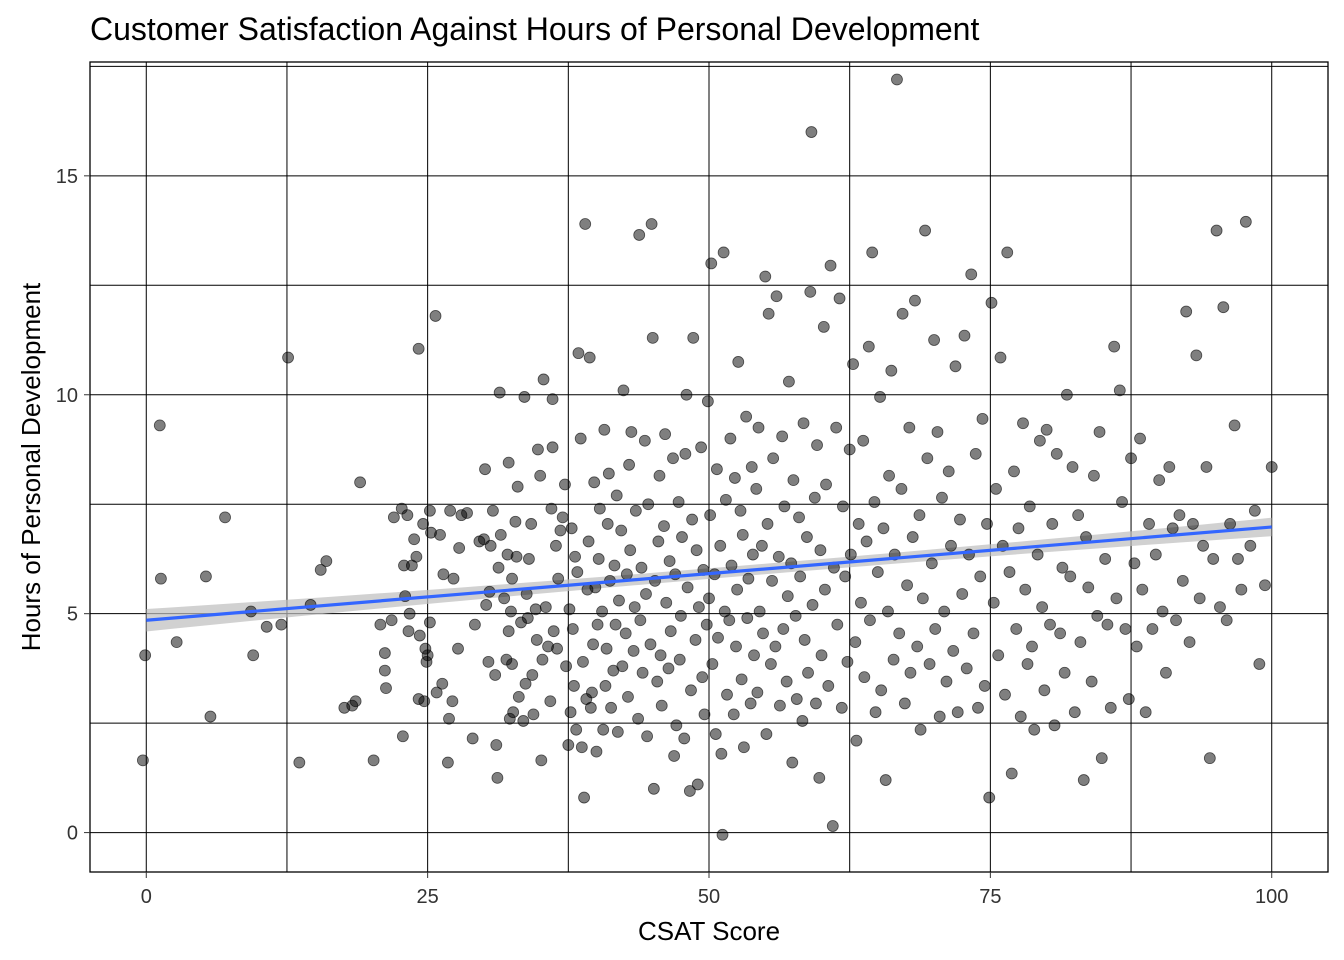 The width and height of the screenshot is (1344, 960). I want to click on x-tick-label: 50, so click(709, 897).